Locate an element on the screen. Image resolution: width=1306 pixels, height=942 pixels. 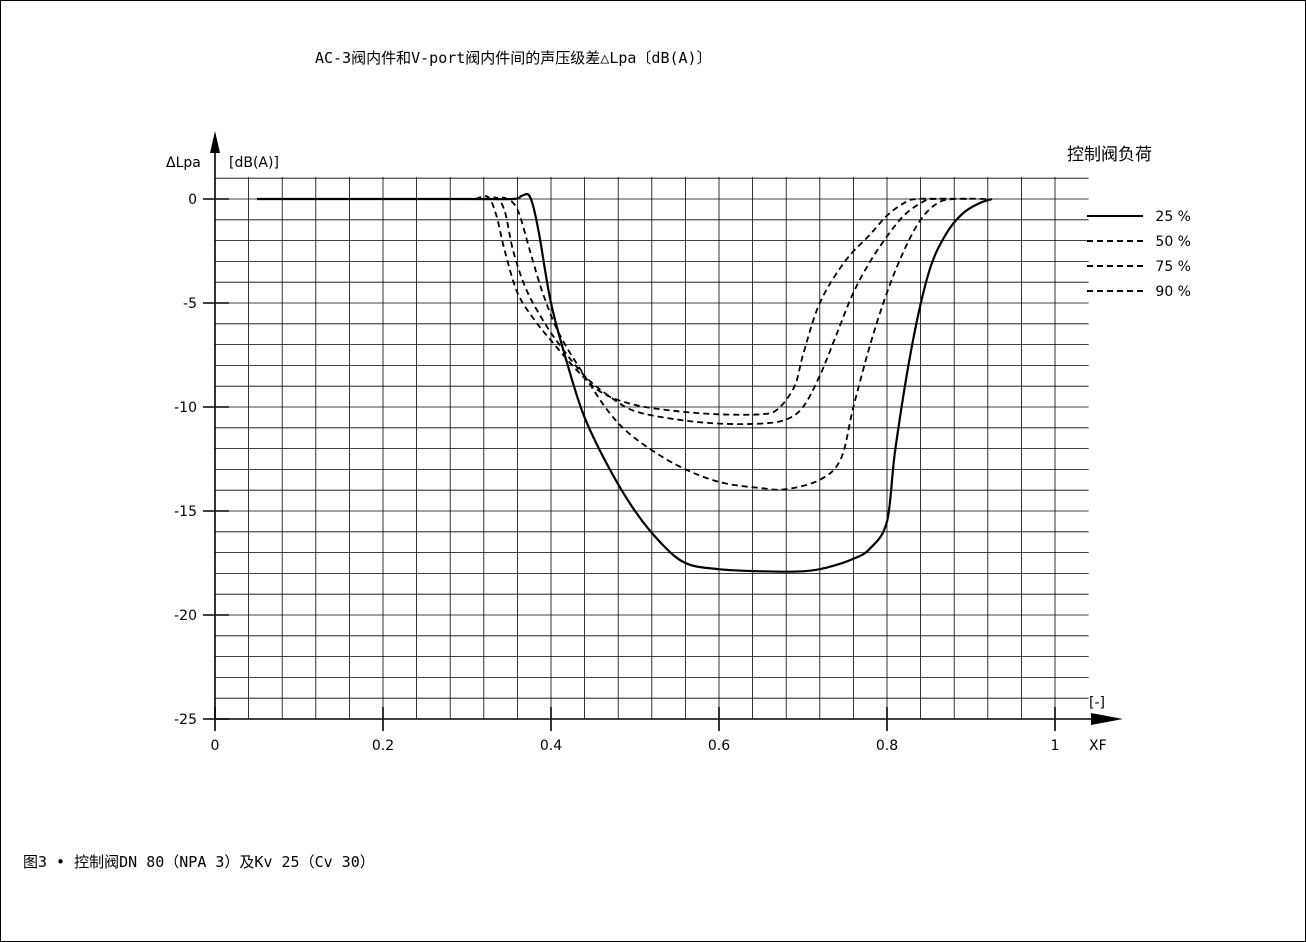
x-tick-label: 0 is located at coordinates (215, 746).